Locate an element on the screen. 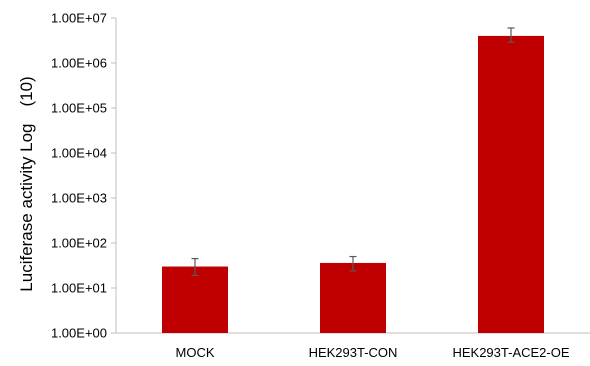  y-axis-title: Luciferase activity Log (10) is located at coordinates (26, 183).